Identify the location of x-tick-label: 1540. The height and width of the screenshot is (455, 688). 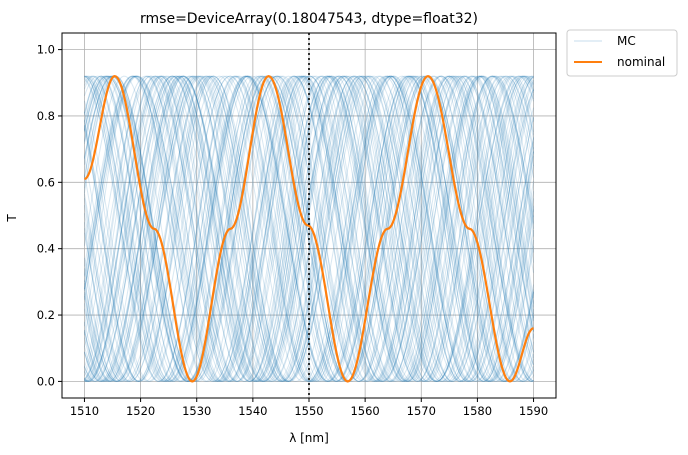
(252, 411).